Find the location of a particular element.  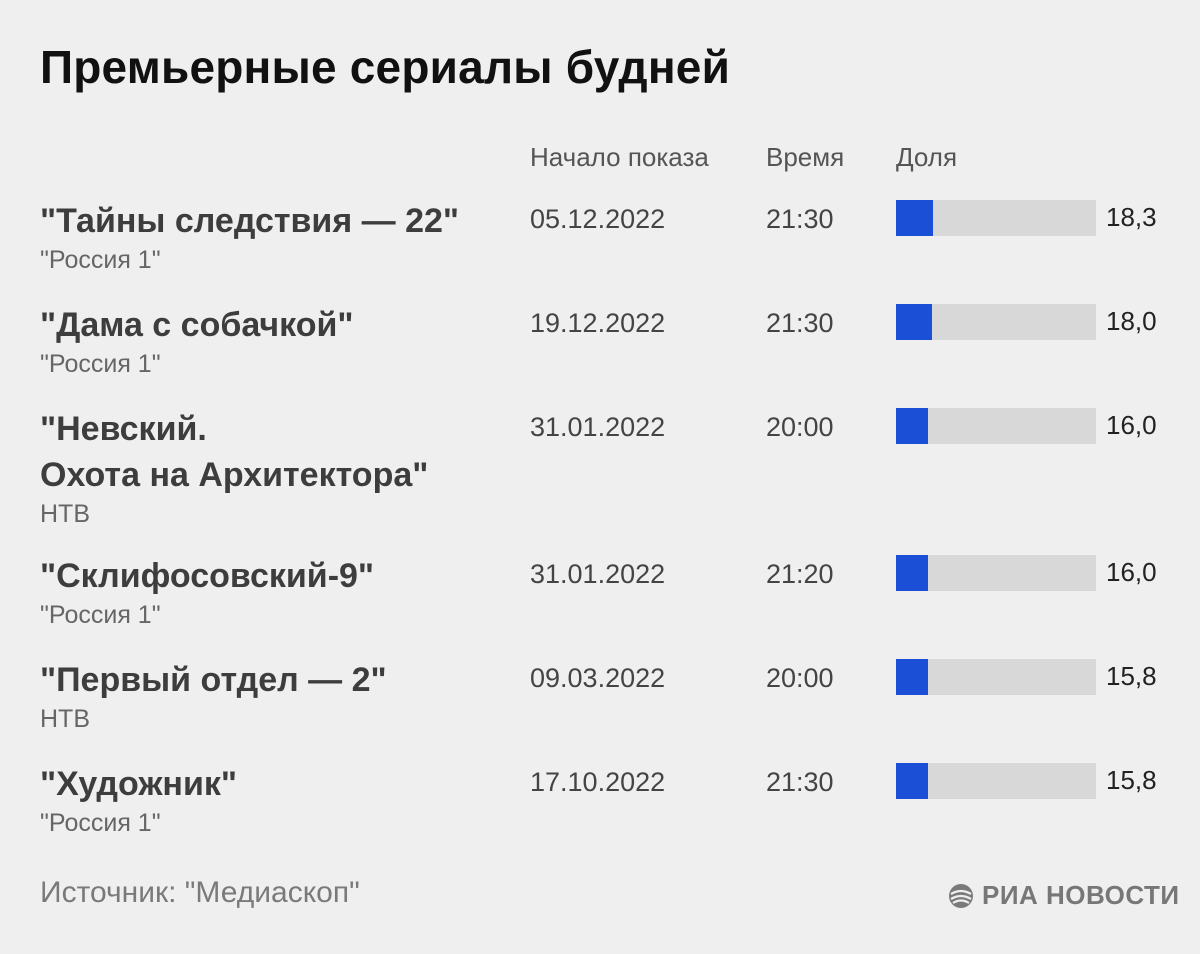

ria-novosti-logo-icon is located at coordinates (961, 895).